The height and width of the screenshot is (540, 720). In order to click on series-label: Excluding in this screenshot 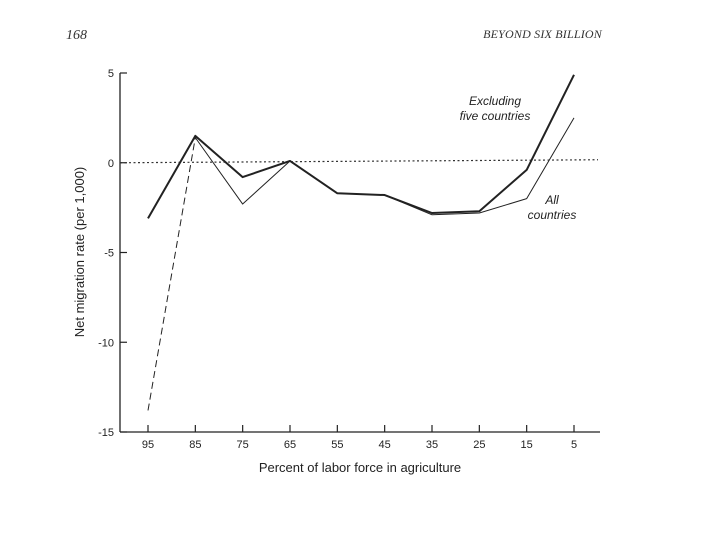, I will do `click(495, 101)`.